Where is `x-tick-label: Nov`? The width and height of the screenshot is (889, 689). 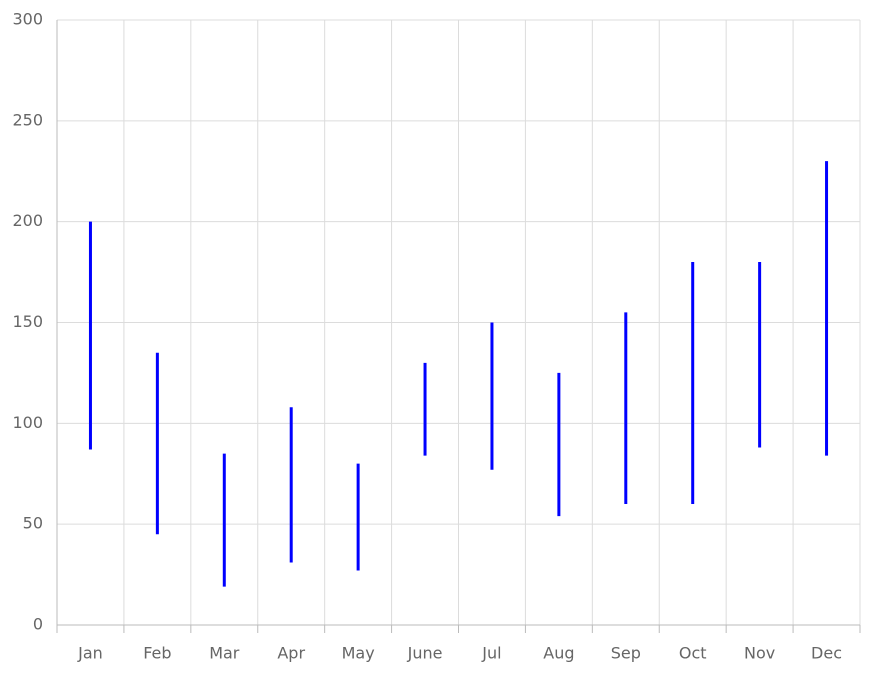
x-tick-label: Nov is located at coordinates (759, 653).